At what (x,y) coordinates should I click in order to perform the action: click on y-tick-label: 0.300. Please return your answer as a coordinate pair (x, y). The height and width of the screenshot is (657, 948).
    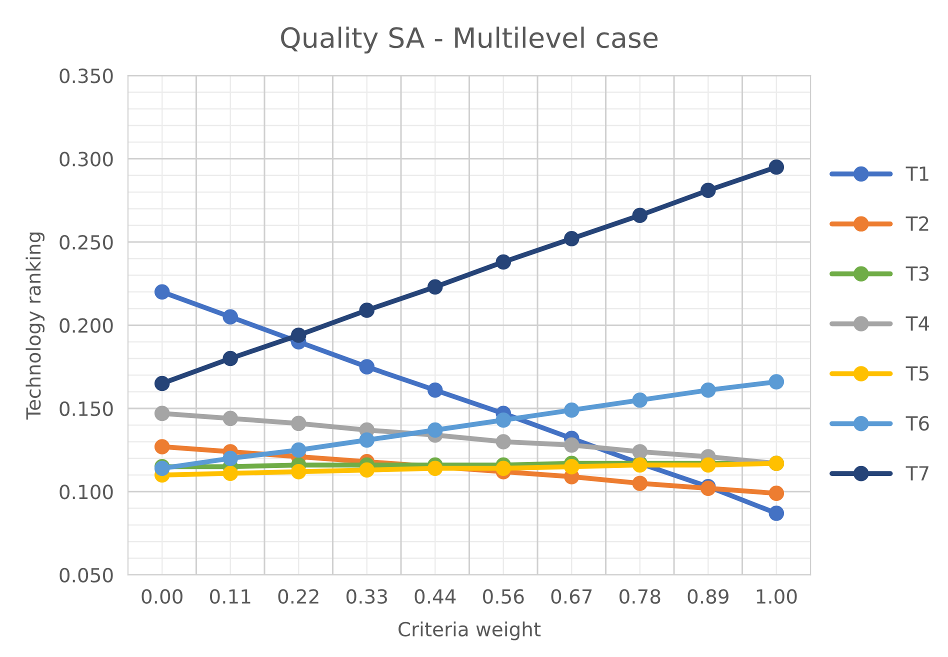
    Looking at the image, I should click on (86, 159).